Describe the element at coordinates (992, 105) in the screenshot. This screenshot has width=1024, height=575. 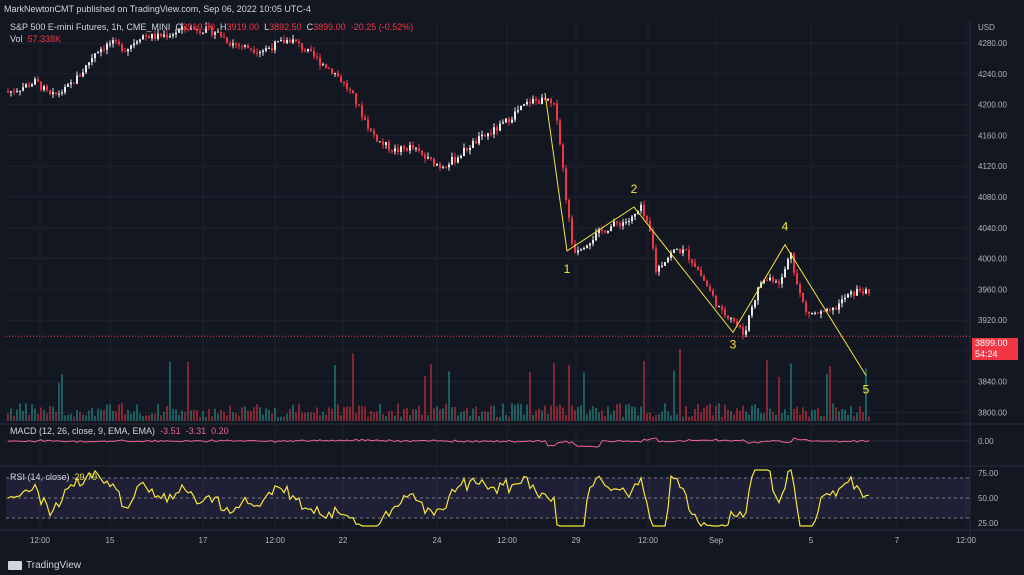
I see `price-tick-label: 4200.00` at that location.